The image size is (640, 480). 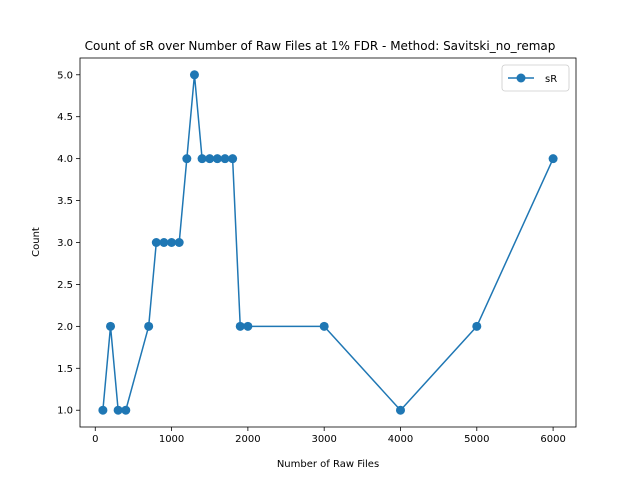 I want to click on legend-label-sR: sR, so click(x=551, y=79).